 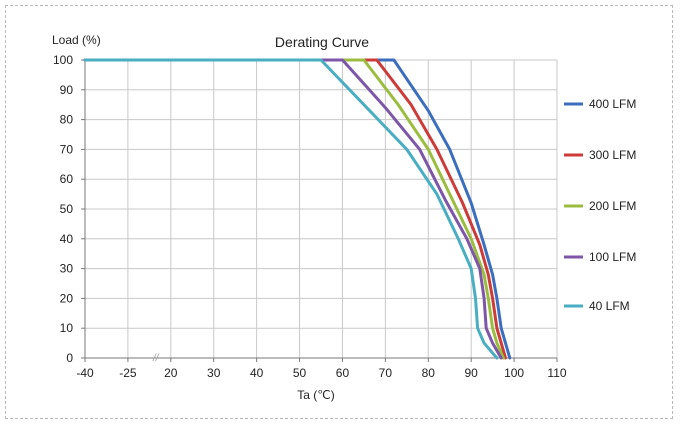 What do you see at coordinates (85, 373) in the screenshot?
I see `x-tick-label: -40` at bounding box center [85, 373].